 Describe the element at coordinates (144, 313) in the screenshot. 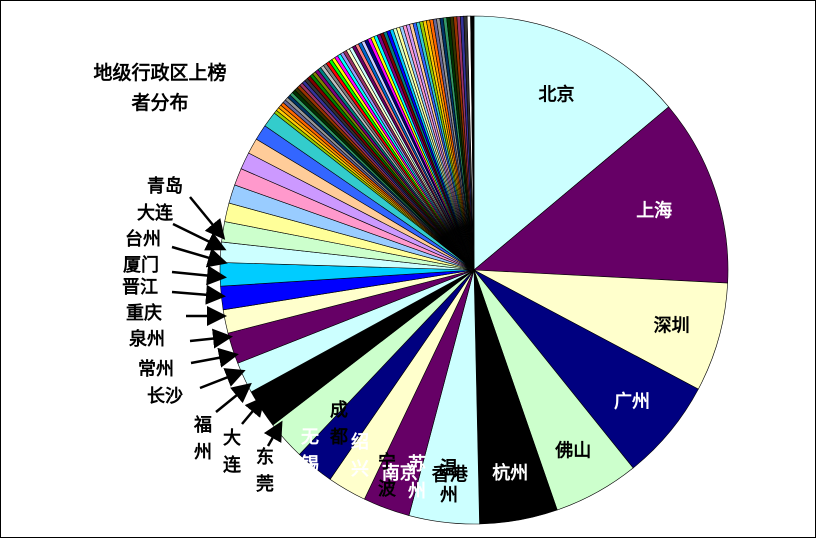

I see `callout-label: 重庆` at that location.